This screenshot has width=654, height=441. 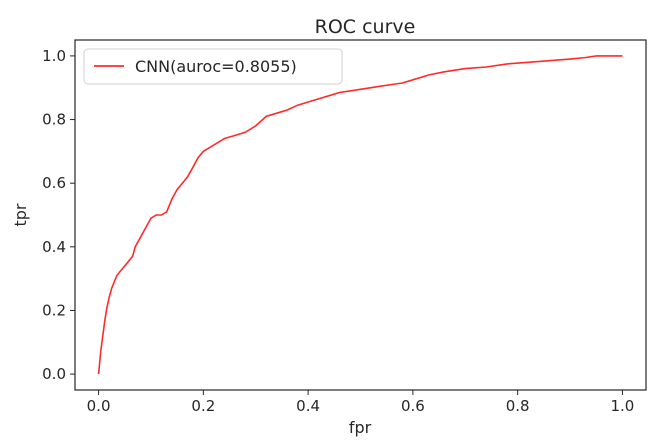 I want to click on x-axis-label: fpr, so click(x=360, y=427).